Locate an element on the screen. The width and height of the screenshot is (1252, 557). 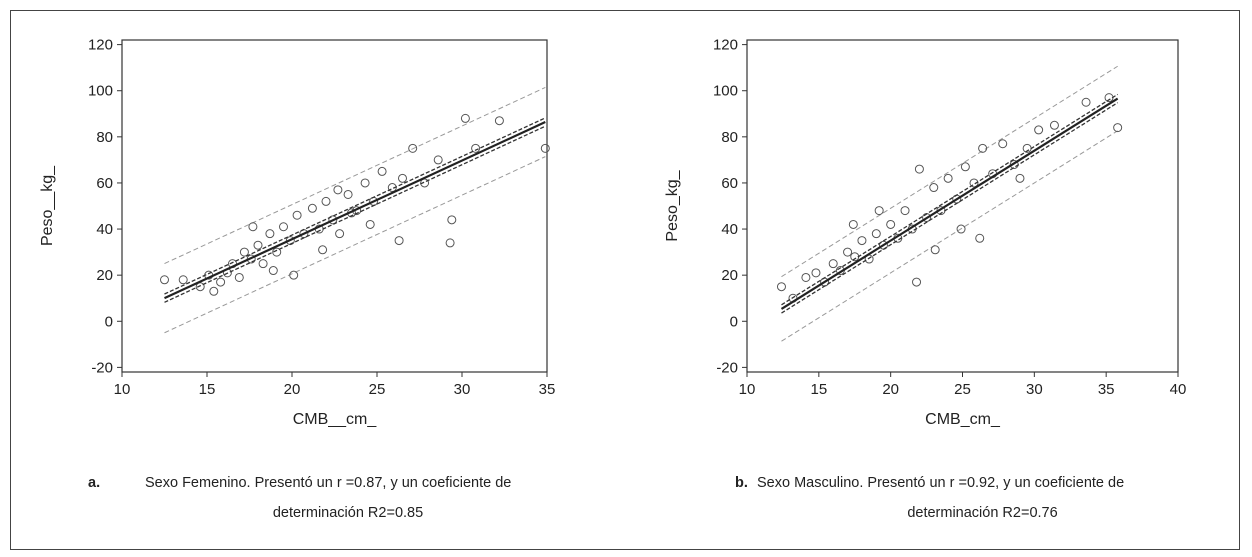
x-tick-label: 40 is located at coordinates (1178, 389).